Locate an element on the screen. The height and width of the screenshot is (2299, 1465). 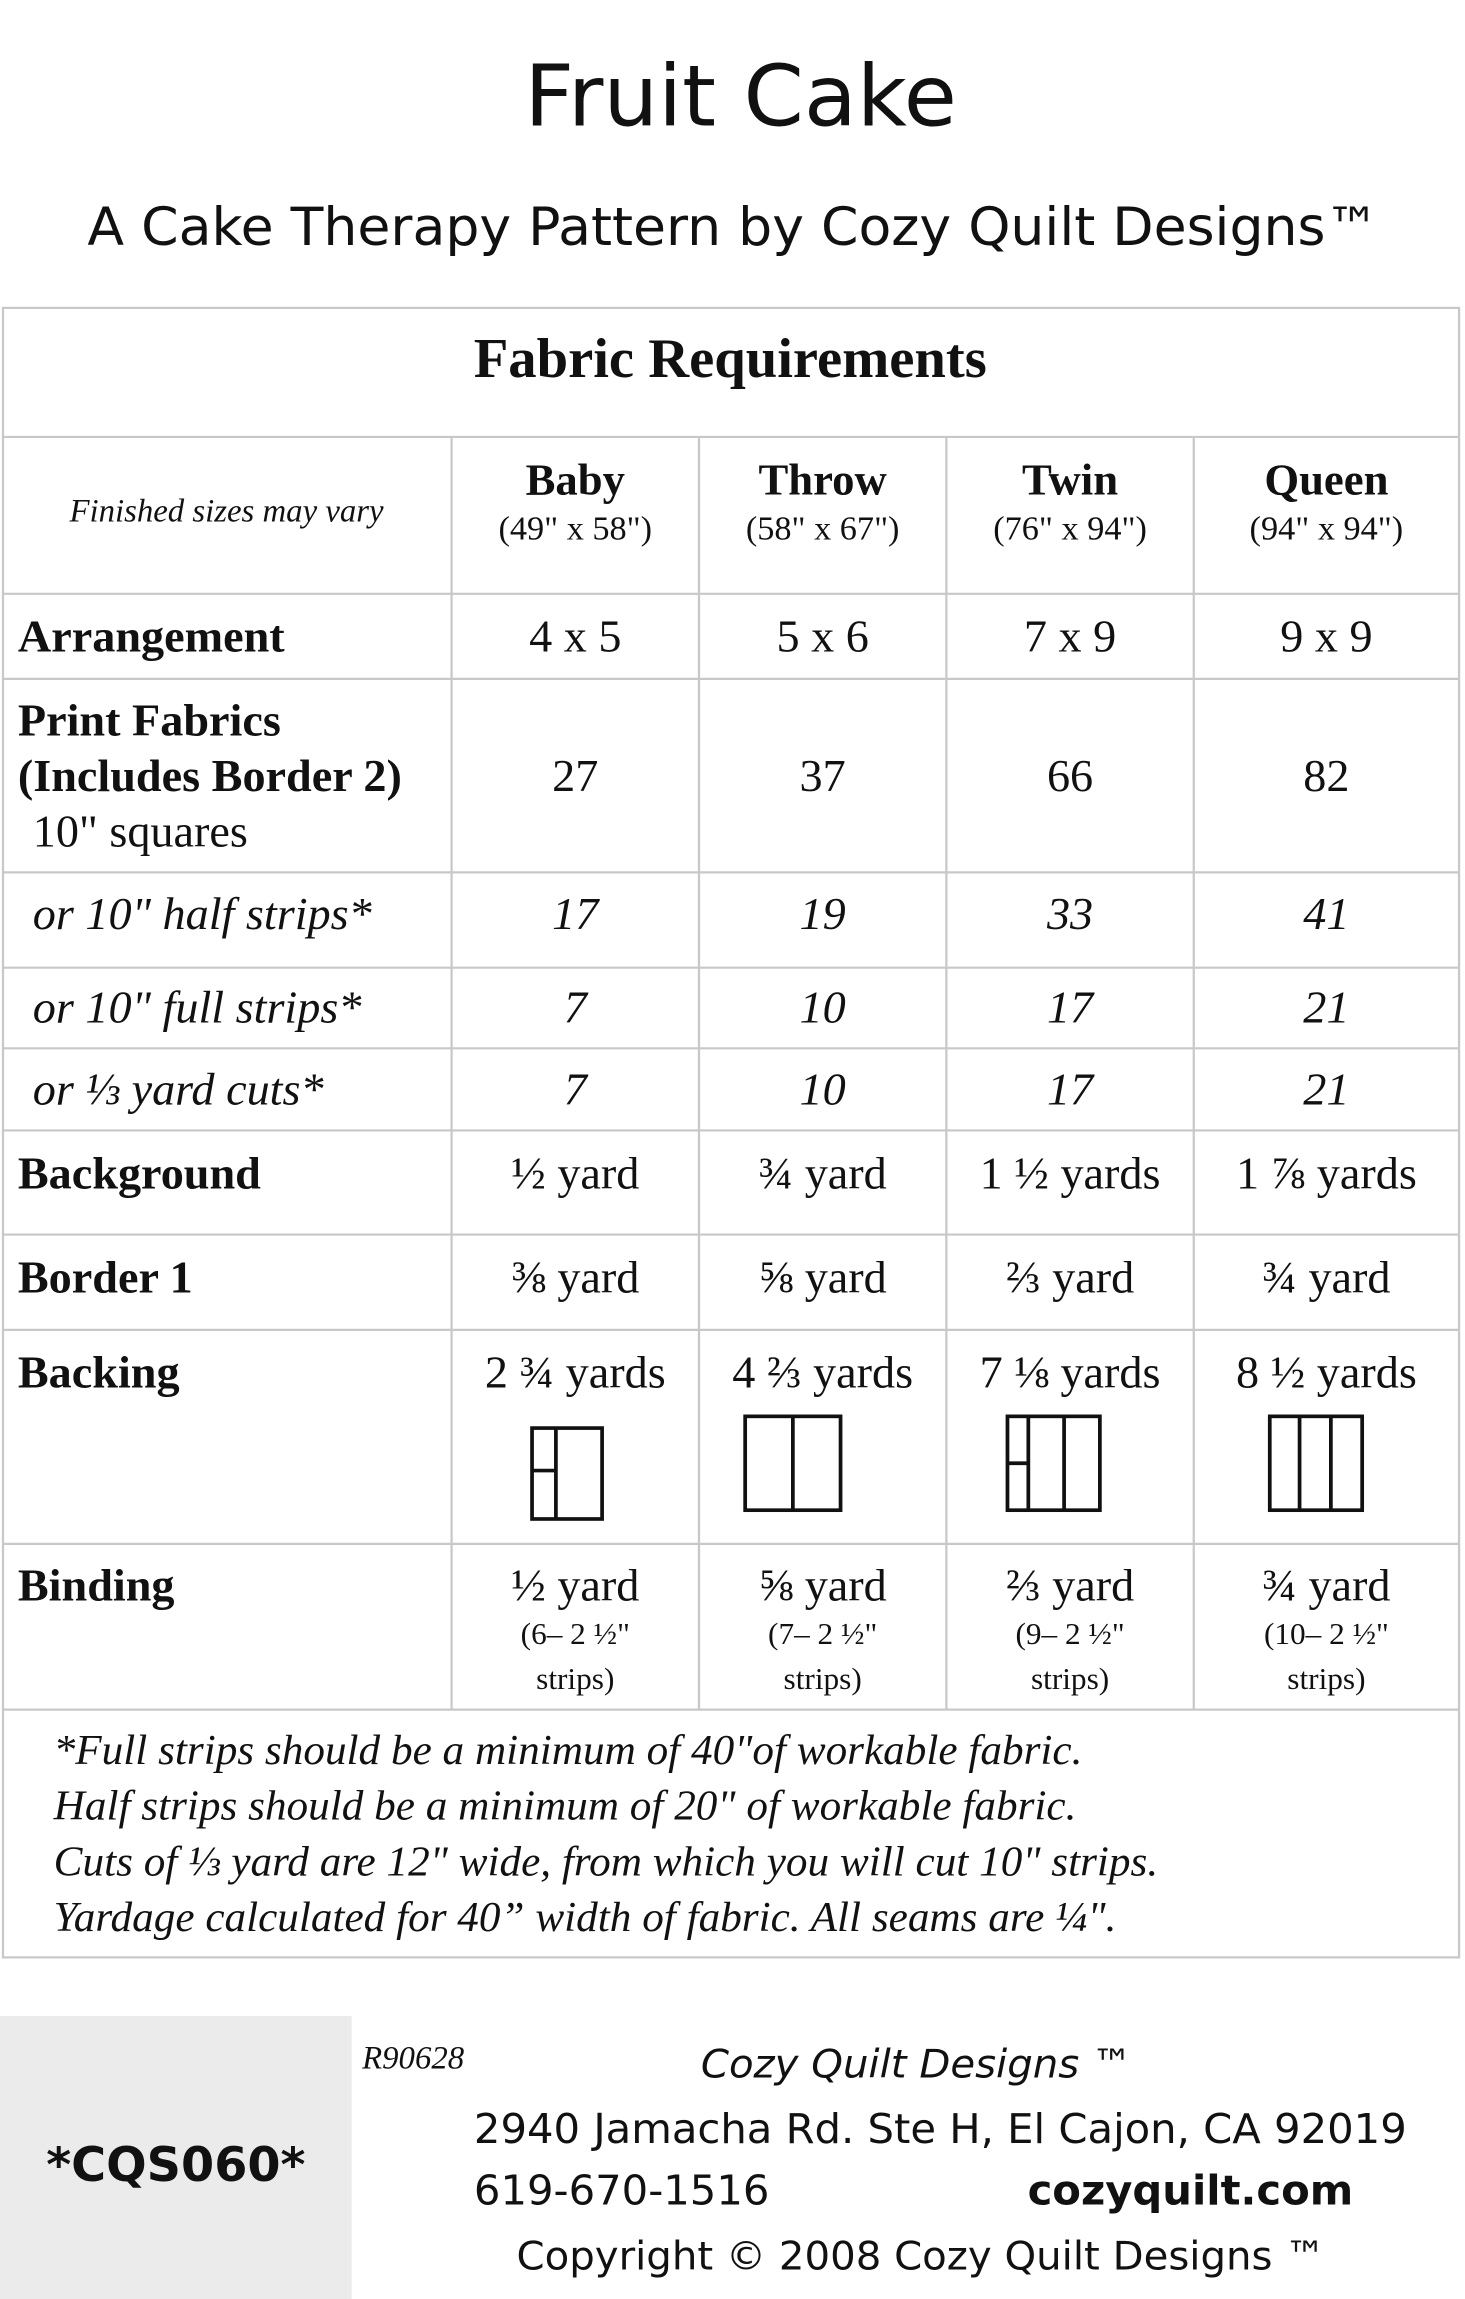
column-name: Baby is located at coordinates (575, 480).